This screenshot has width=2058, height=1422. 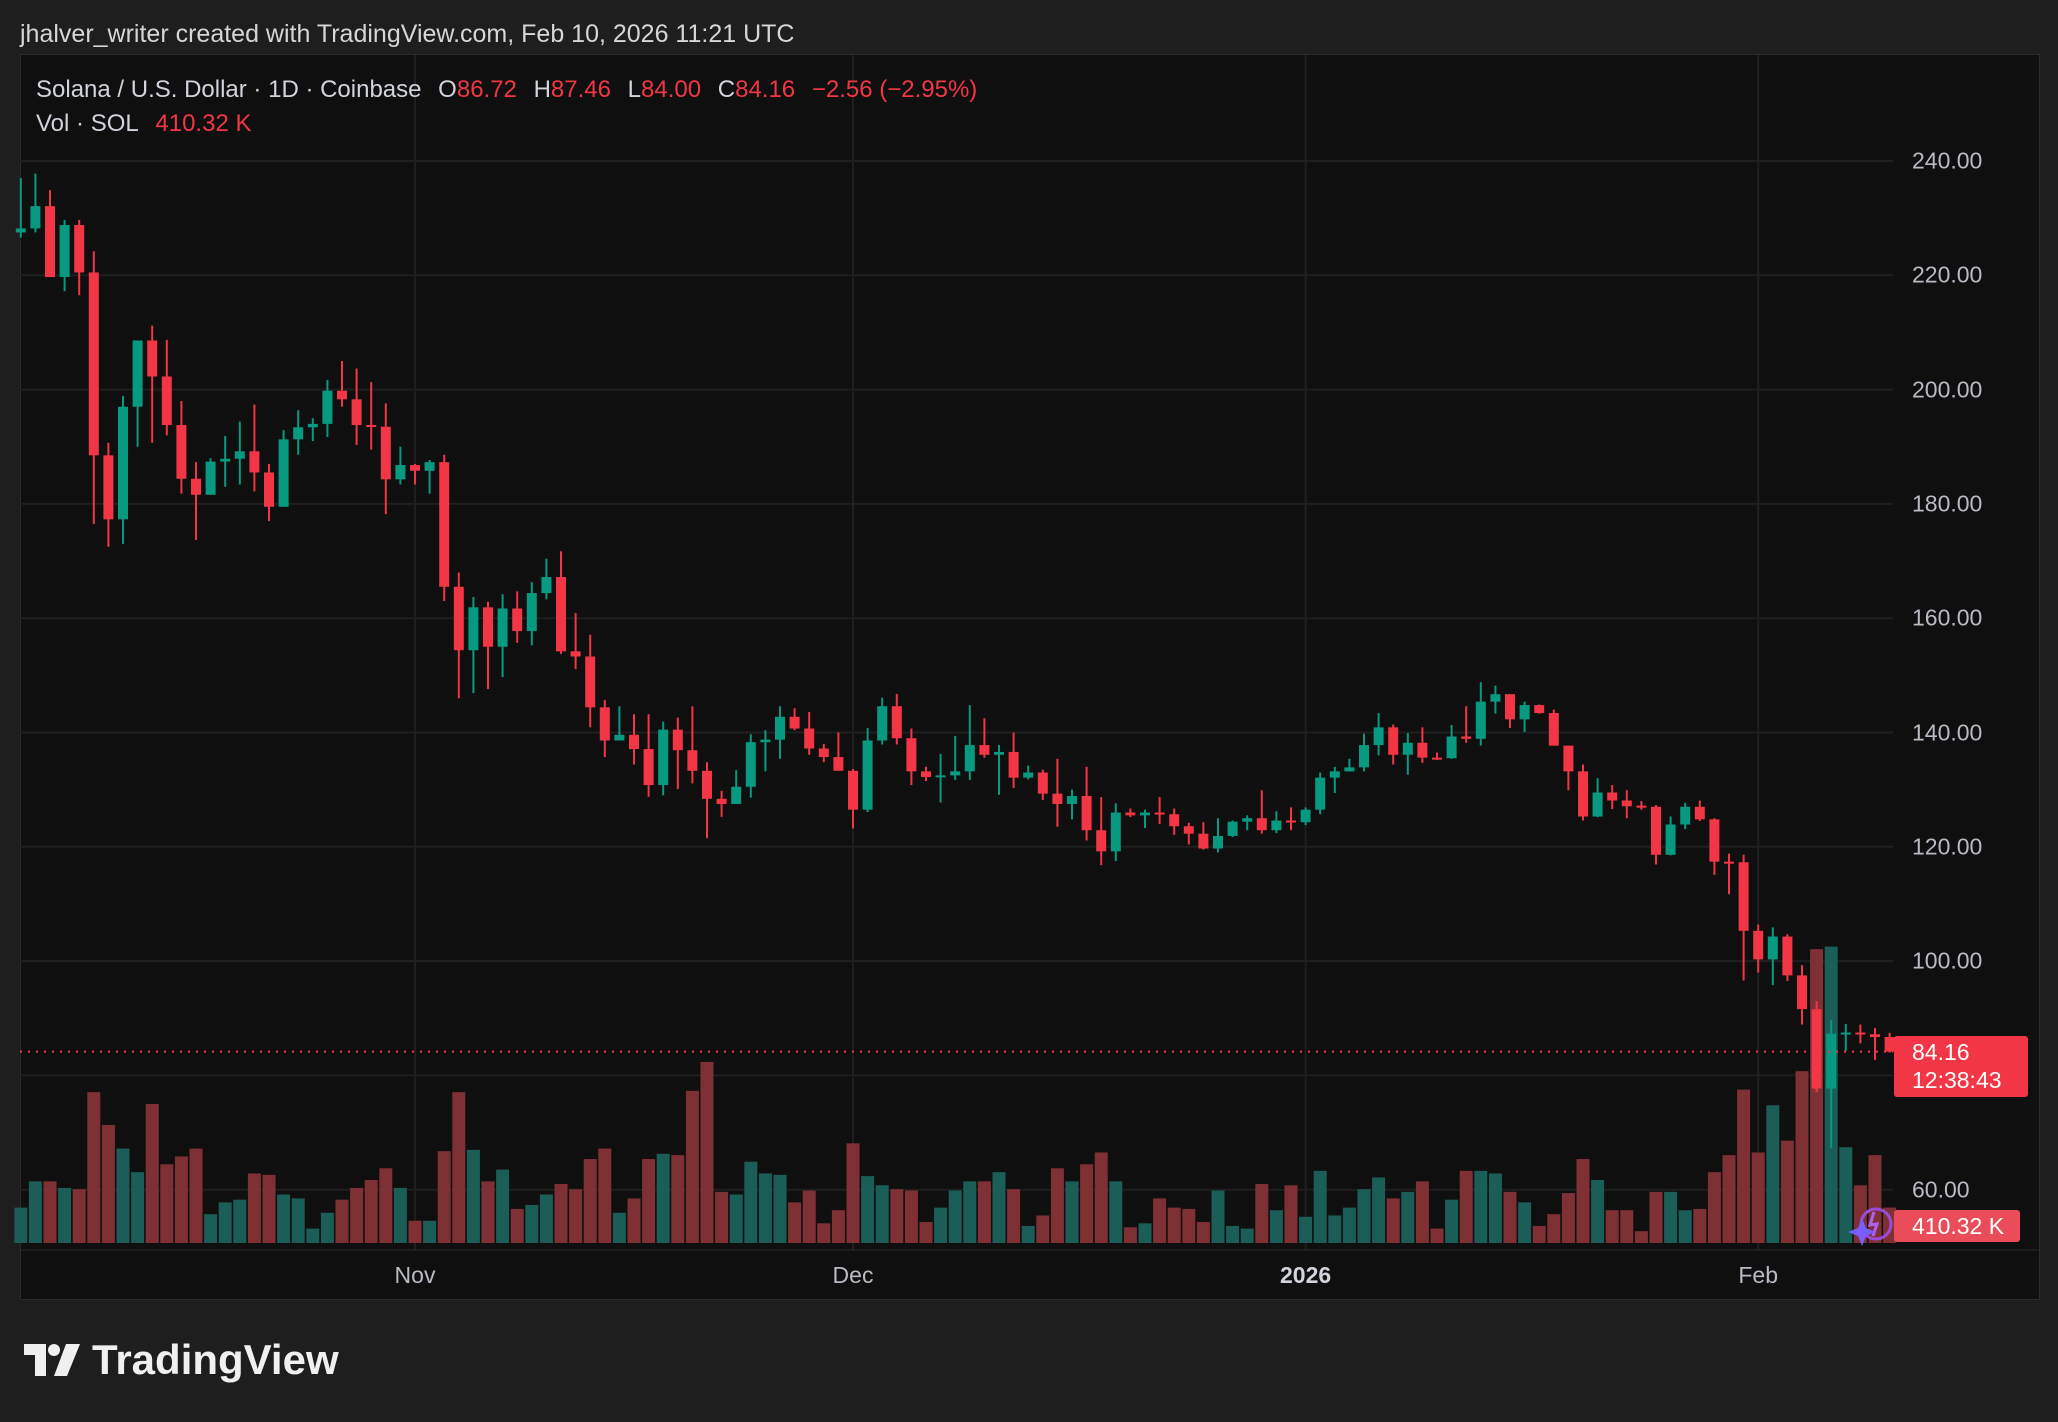 What do you see at coordinates (634, 89) in the screenshot?
I see `low-label: L` at bounding box center [634, 89].